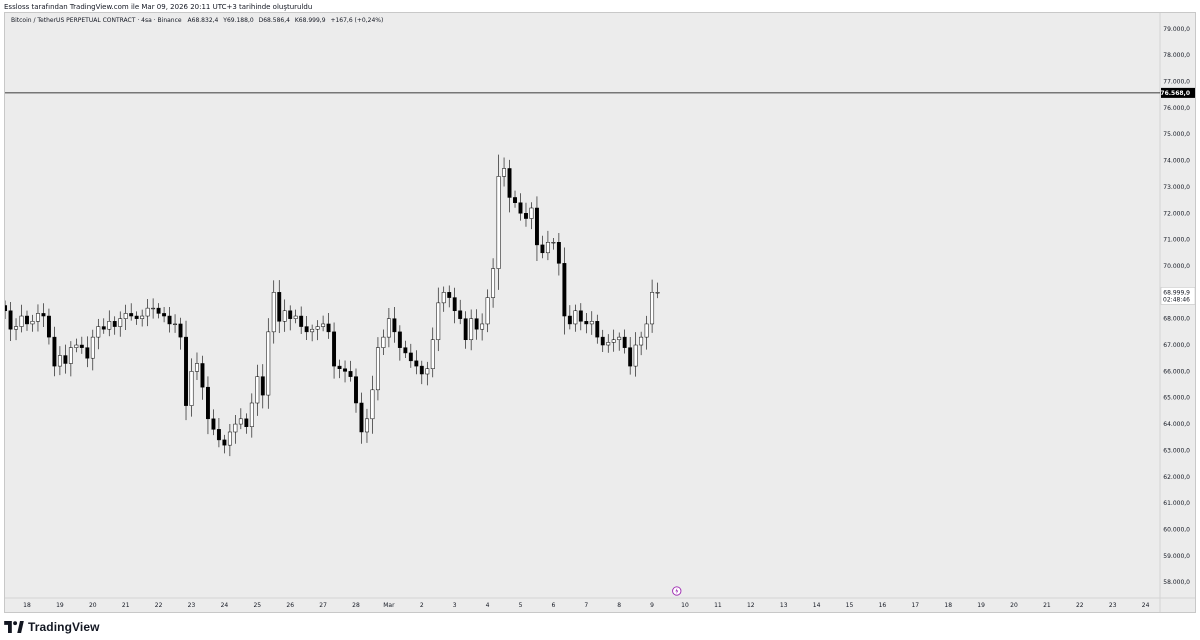 The height and width of the screenshot is (640, 1200). I want to click on last-price-label: 68.999,902:48:46, so click(1177, 296).